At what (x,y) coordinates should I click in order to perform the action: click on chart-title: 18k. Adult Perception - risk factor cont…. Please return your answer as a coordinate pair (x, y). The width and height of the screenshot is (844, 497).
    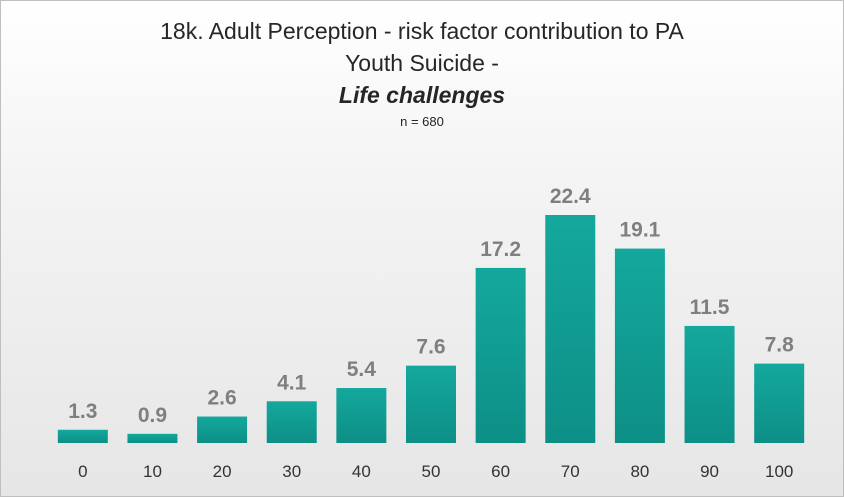
    Looking at the image, I should click on (422, 47).